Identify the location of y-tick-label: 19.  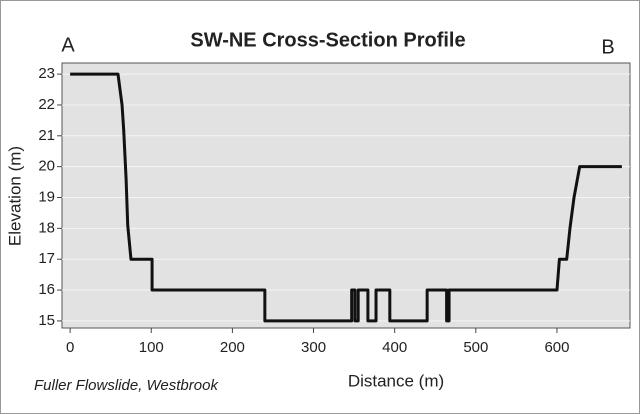
(46, 196).